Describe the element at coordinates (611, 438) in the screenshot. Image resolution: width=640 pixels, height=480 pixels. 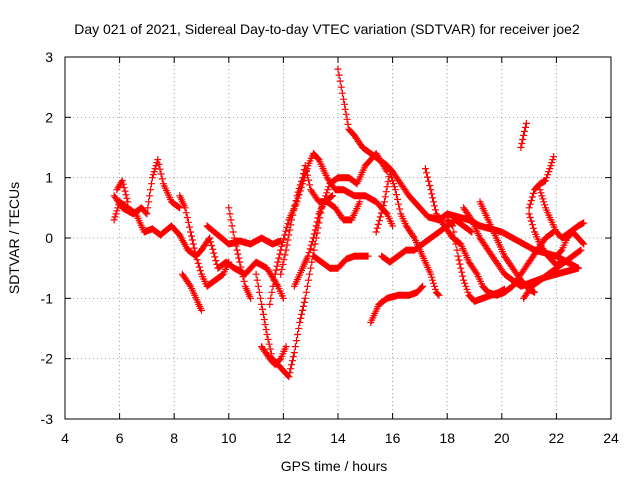
I see `x-tick-label: 24` at that location.